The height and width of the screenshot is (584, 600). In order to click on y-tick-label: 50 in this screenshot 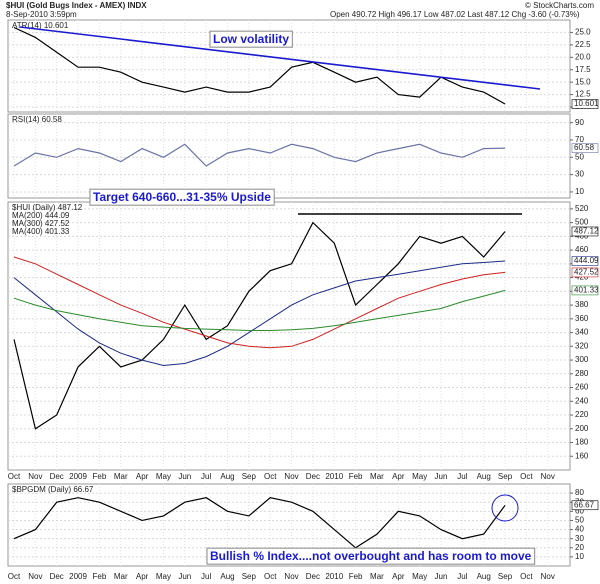, I will do `click(579, 156)`.